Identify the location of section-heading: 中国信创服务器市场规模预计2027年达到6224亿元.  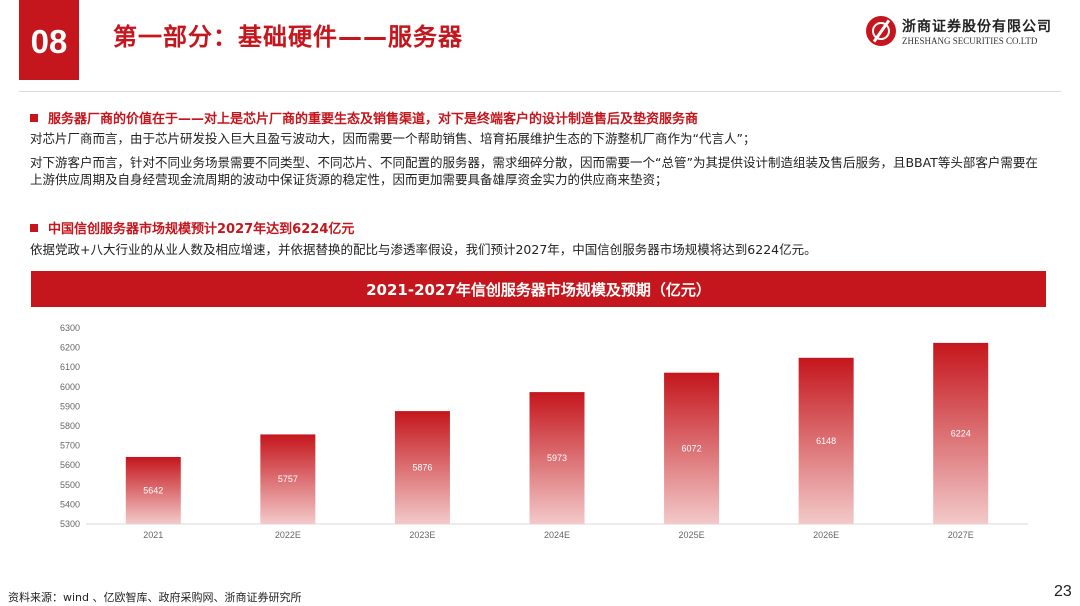
(192, 227).